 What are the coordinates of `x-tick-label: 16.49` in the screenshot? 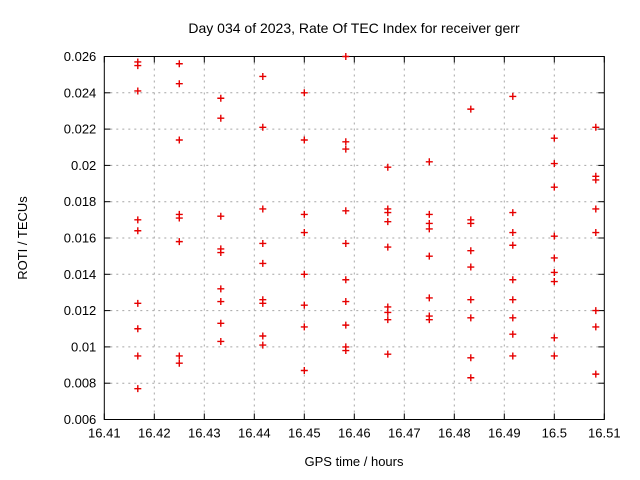 It's located at (504, 433).